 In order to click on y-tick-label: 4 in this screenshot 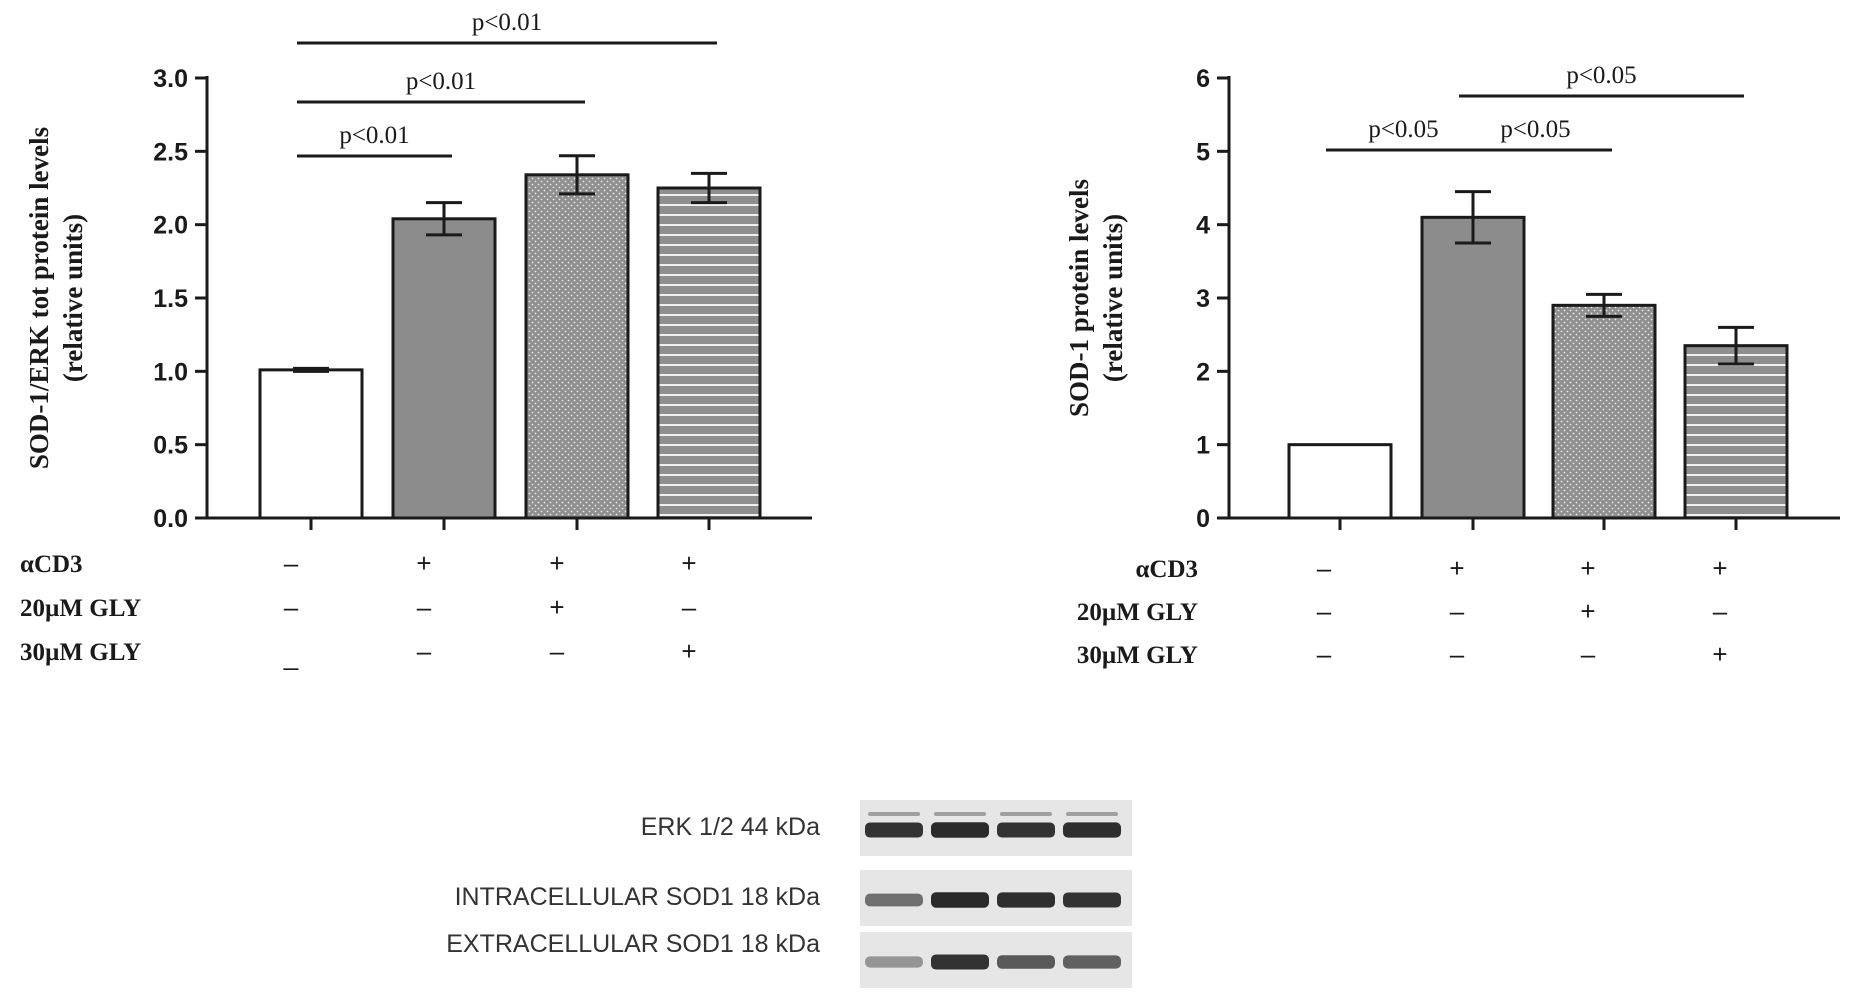, I will do `click(1203, 226)`.